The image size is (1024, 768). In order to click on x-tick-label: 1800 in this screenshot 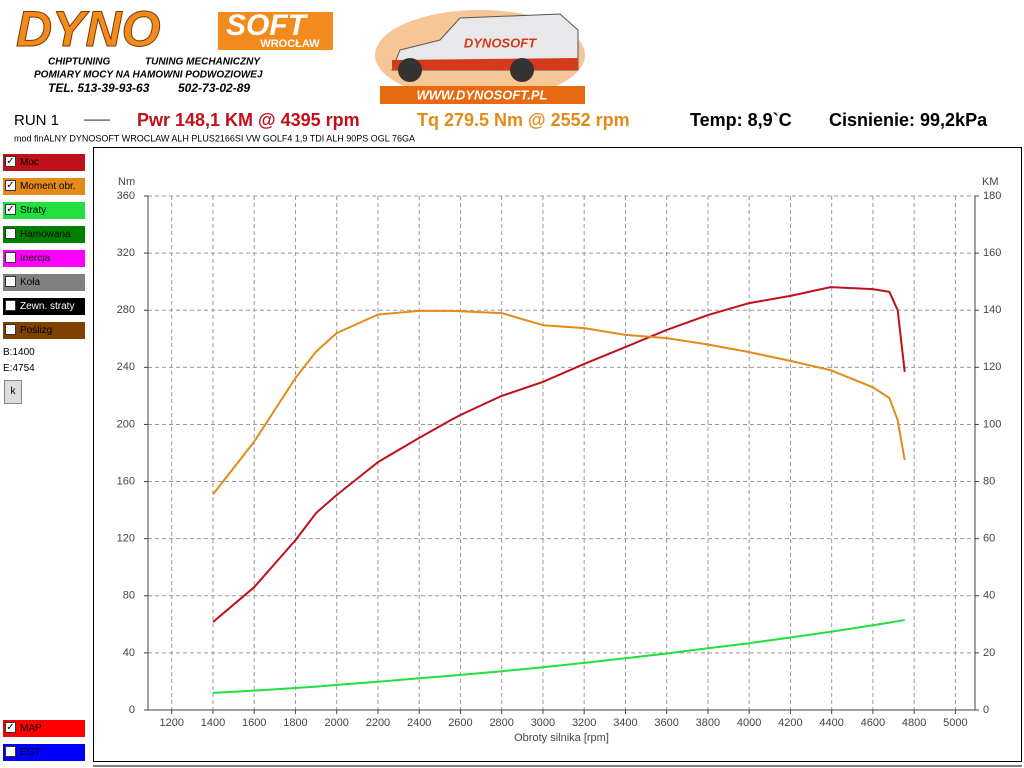, I will do `click(295, 723)`.